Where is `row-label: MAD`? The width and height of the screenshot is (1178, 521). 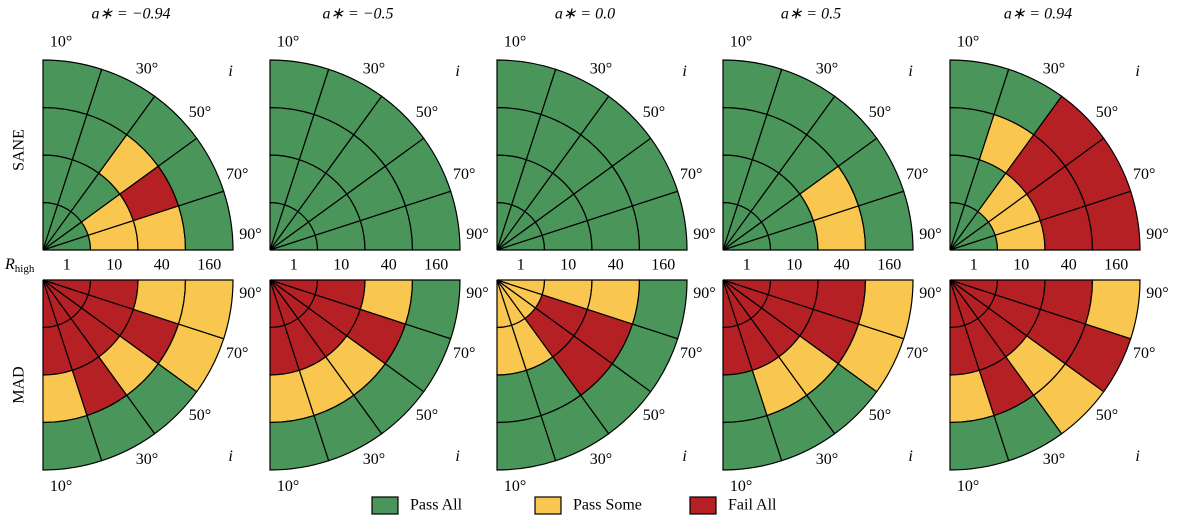
row-label: MAD is located at coordinates (19, 384).